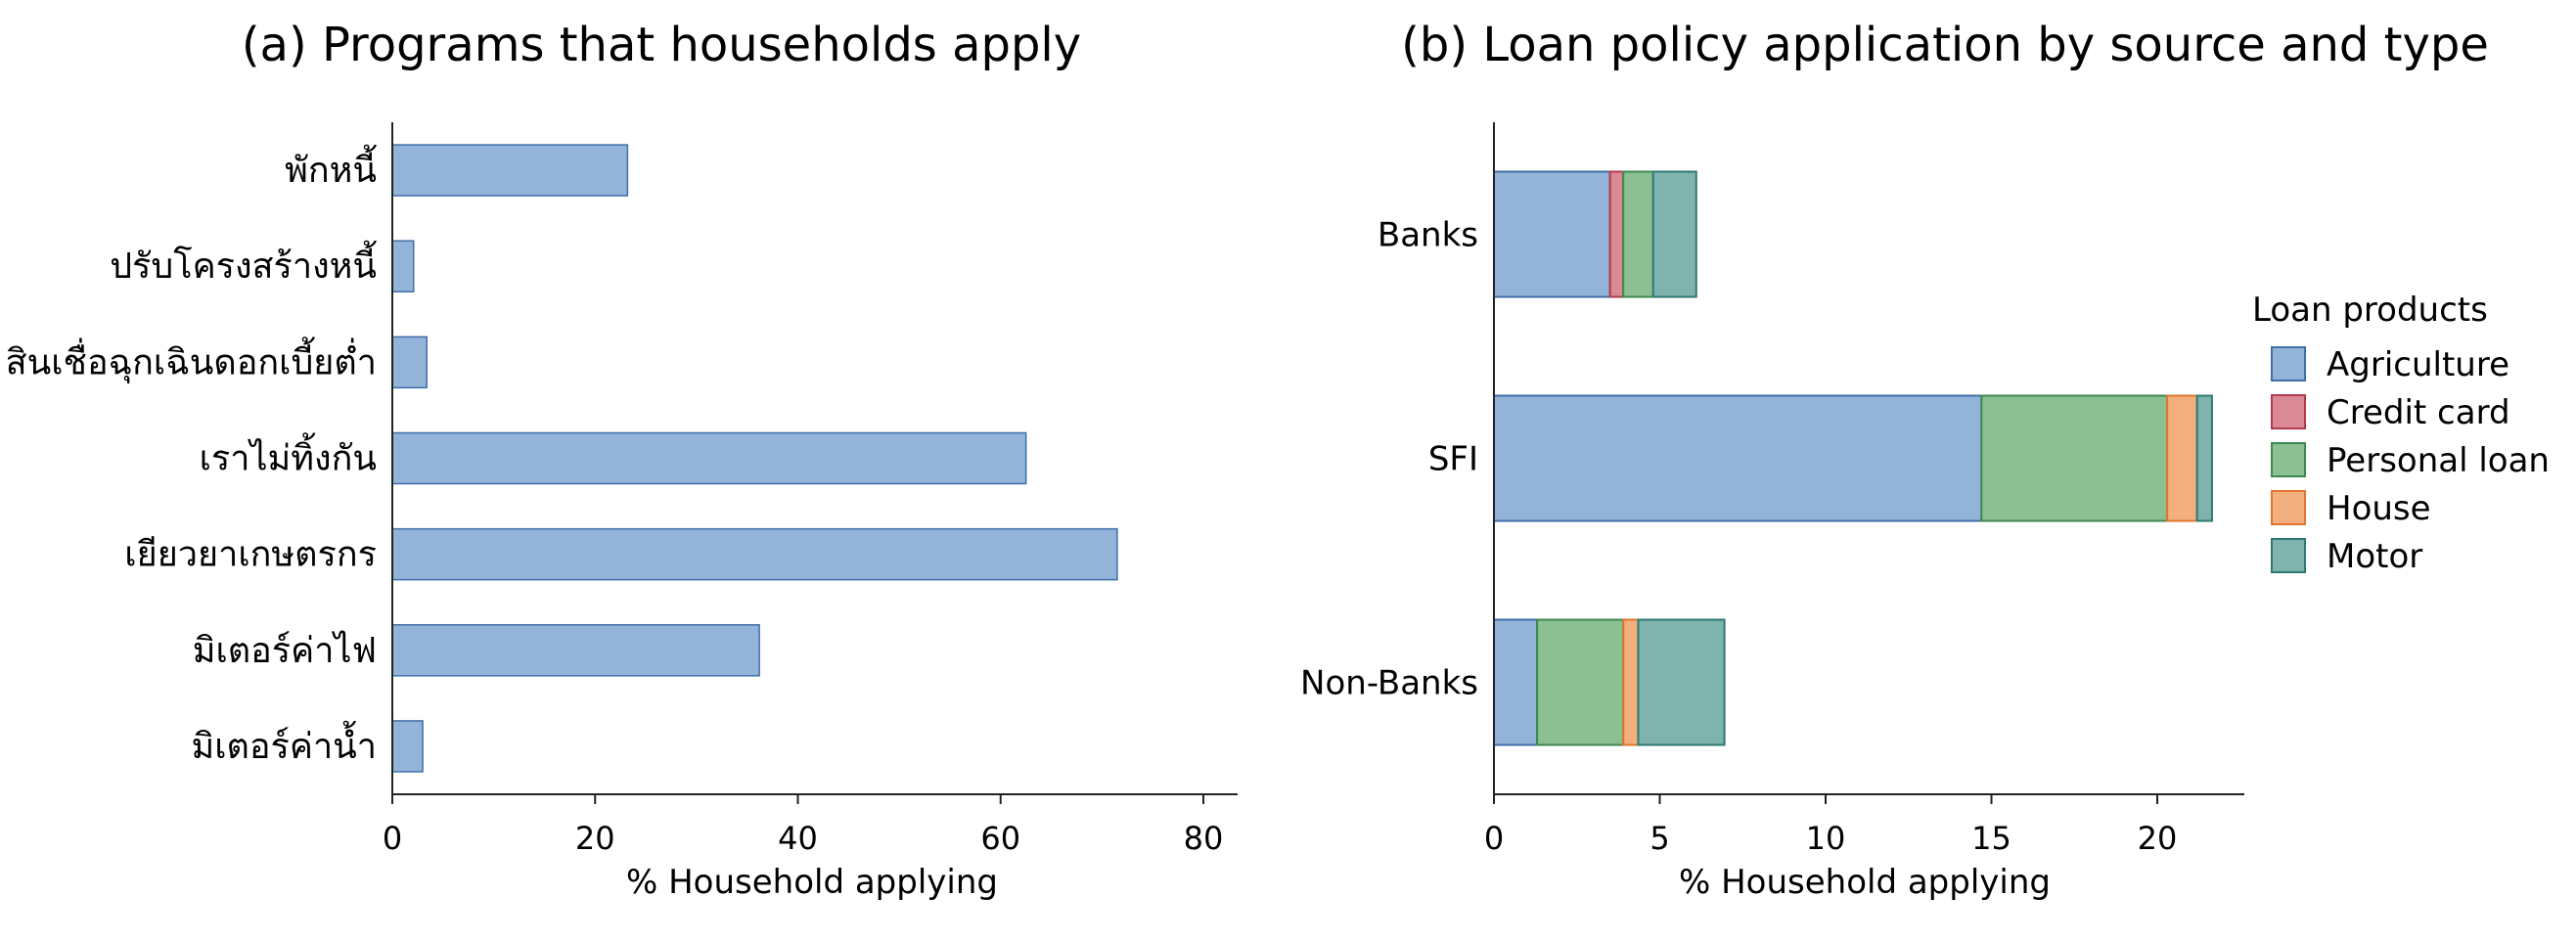  What do you see at coordinates (1428, 236) in the screenshot?
I see `category-label-0: Banks` at bounding box center [1428, 236].